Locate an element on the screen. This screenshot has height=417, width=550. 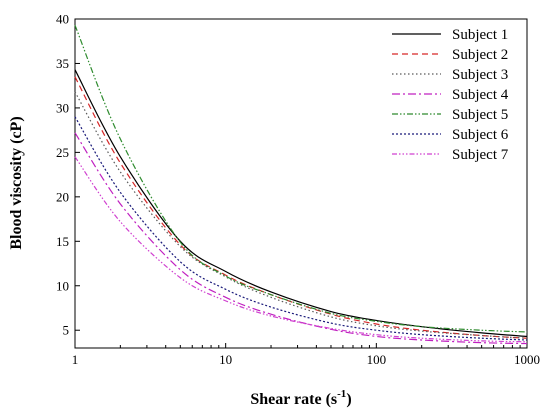
legend-label-subject-4: Subject 4 is located at coordinates (480, 95).